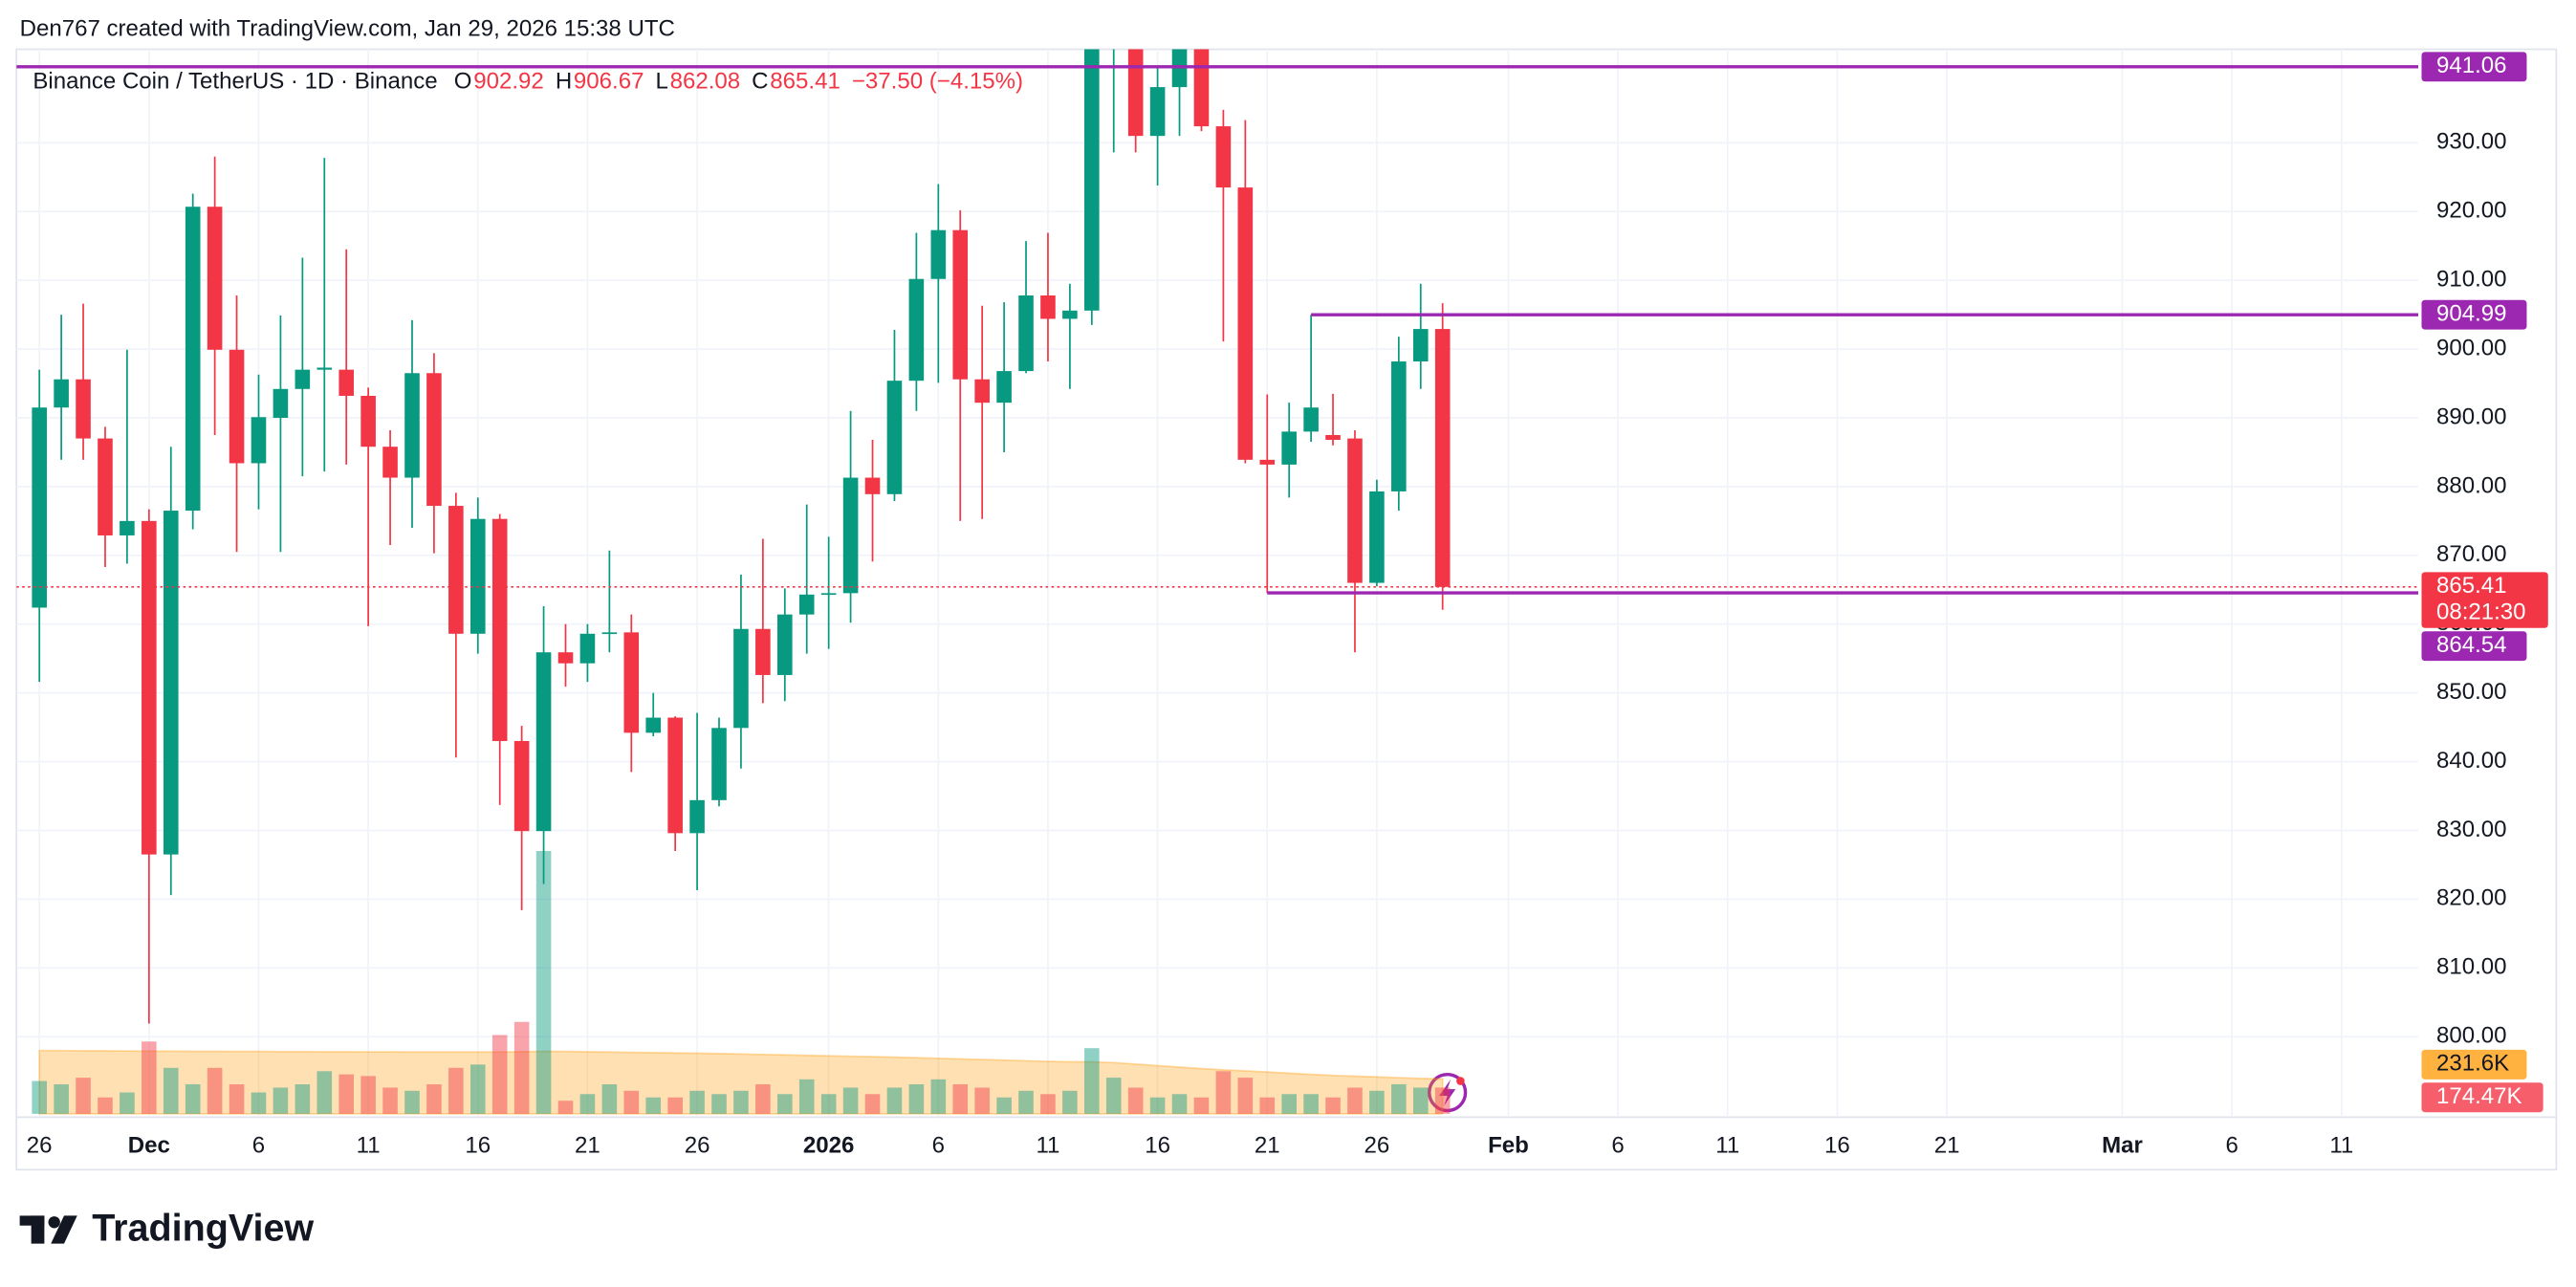  Describe the element at coordinates (1837, 1146) in the screenshot. I see `x-tick-label: 16` at that location.